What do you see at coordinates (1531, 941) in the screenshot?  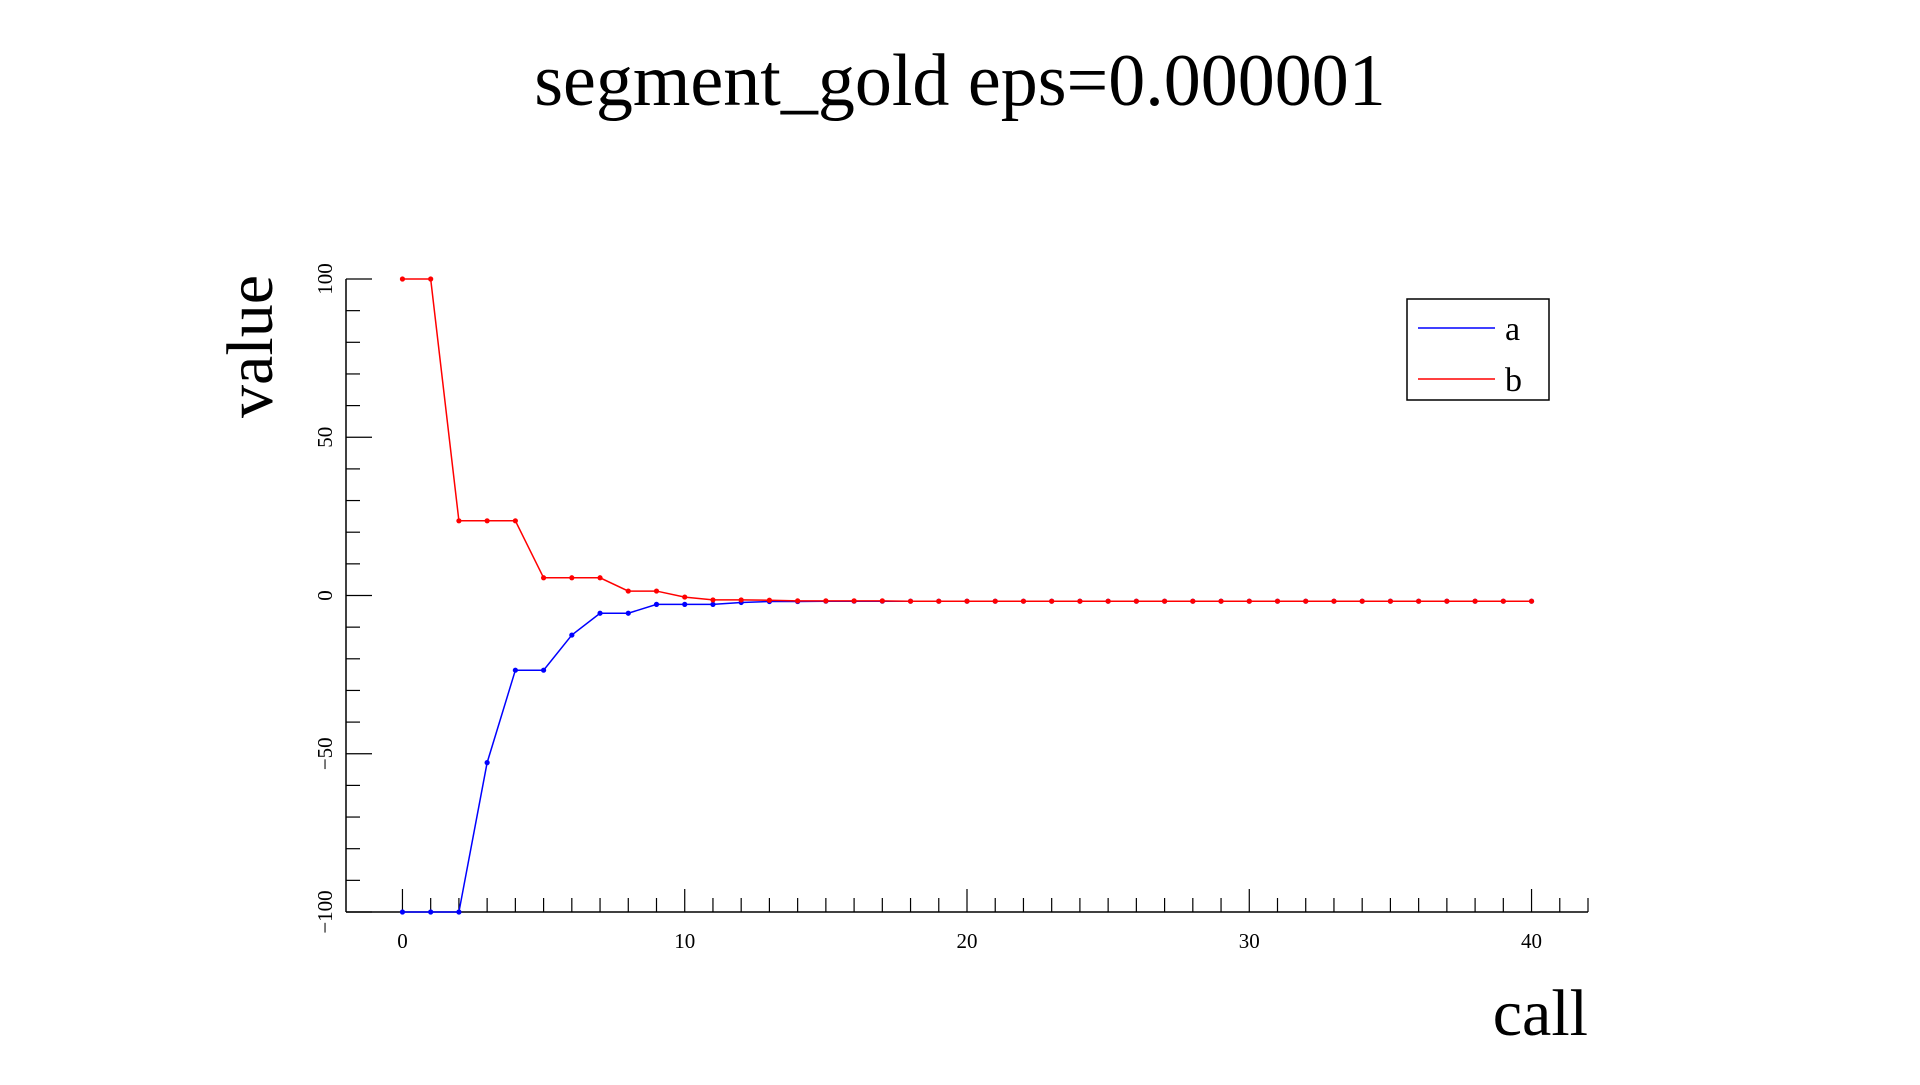 I see `x-tick-label: 40` at bounding box center [1531, 941].